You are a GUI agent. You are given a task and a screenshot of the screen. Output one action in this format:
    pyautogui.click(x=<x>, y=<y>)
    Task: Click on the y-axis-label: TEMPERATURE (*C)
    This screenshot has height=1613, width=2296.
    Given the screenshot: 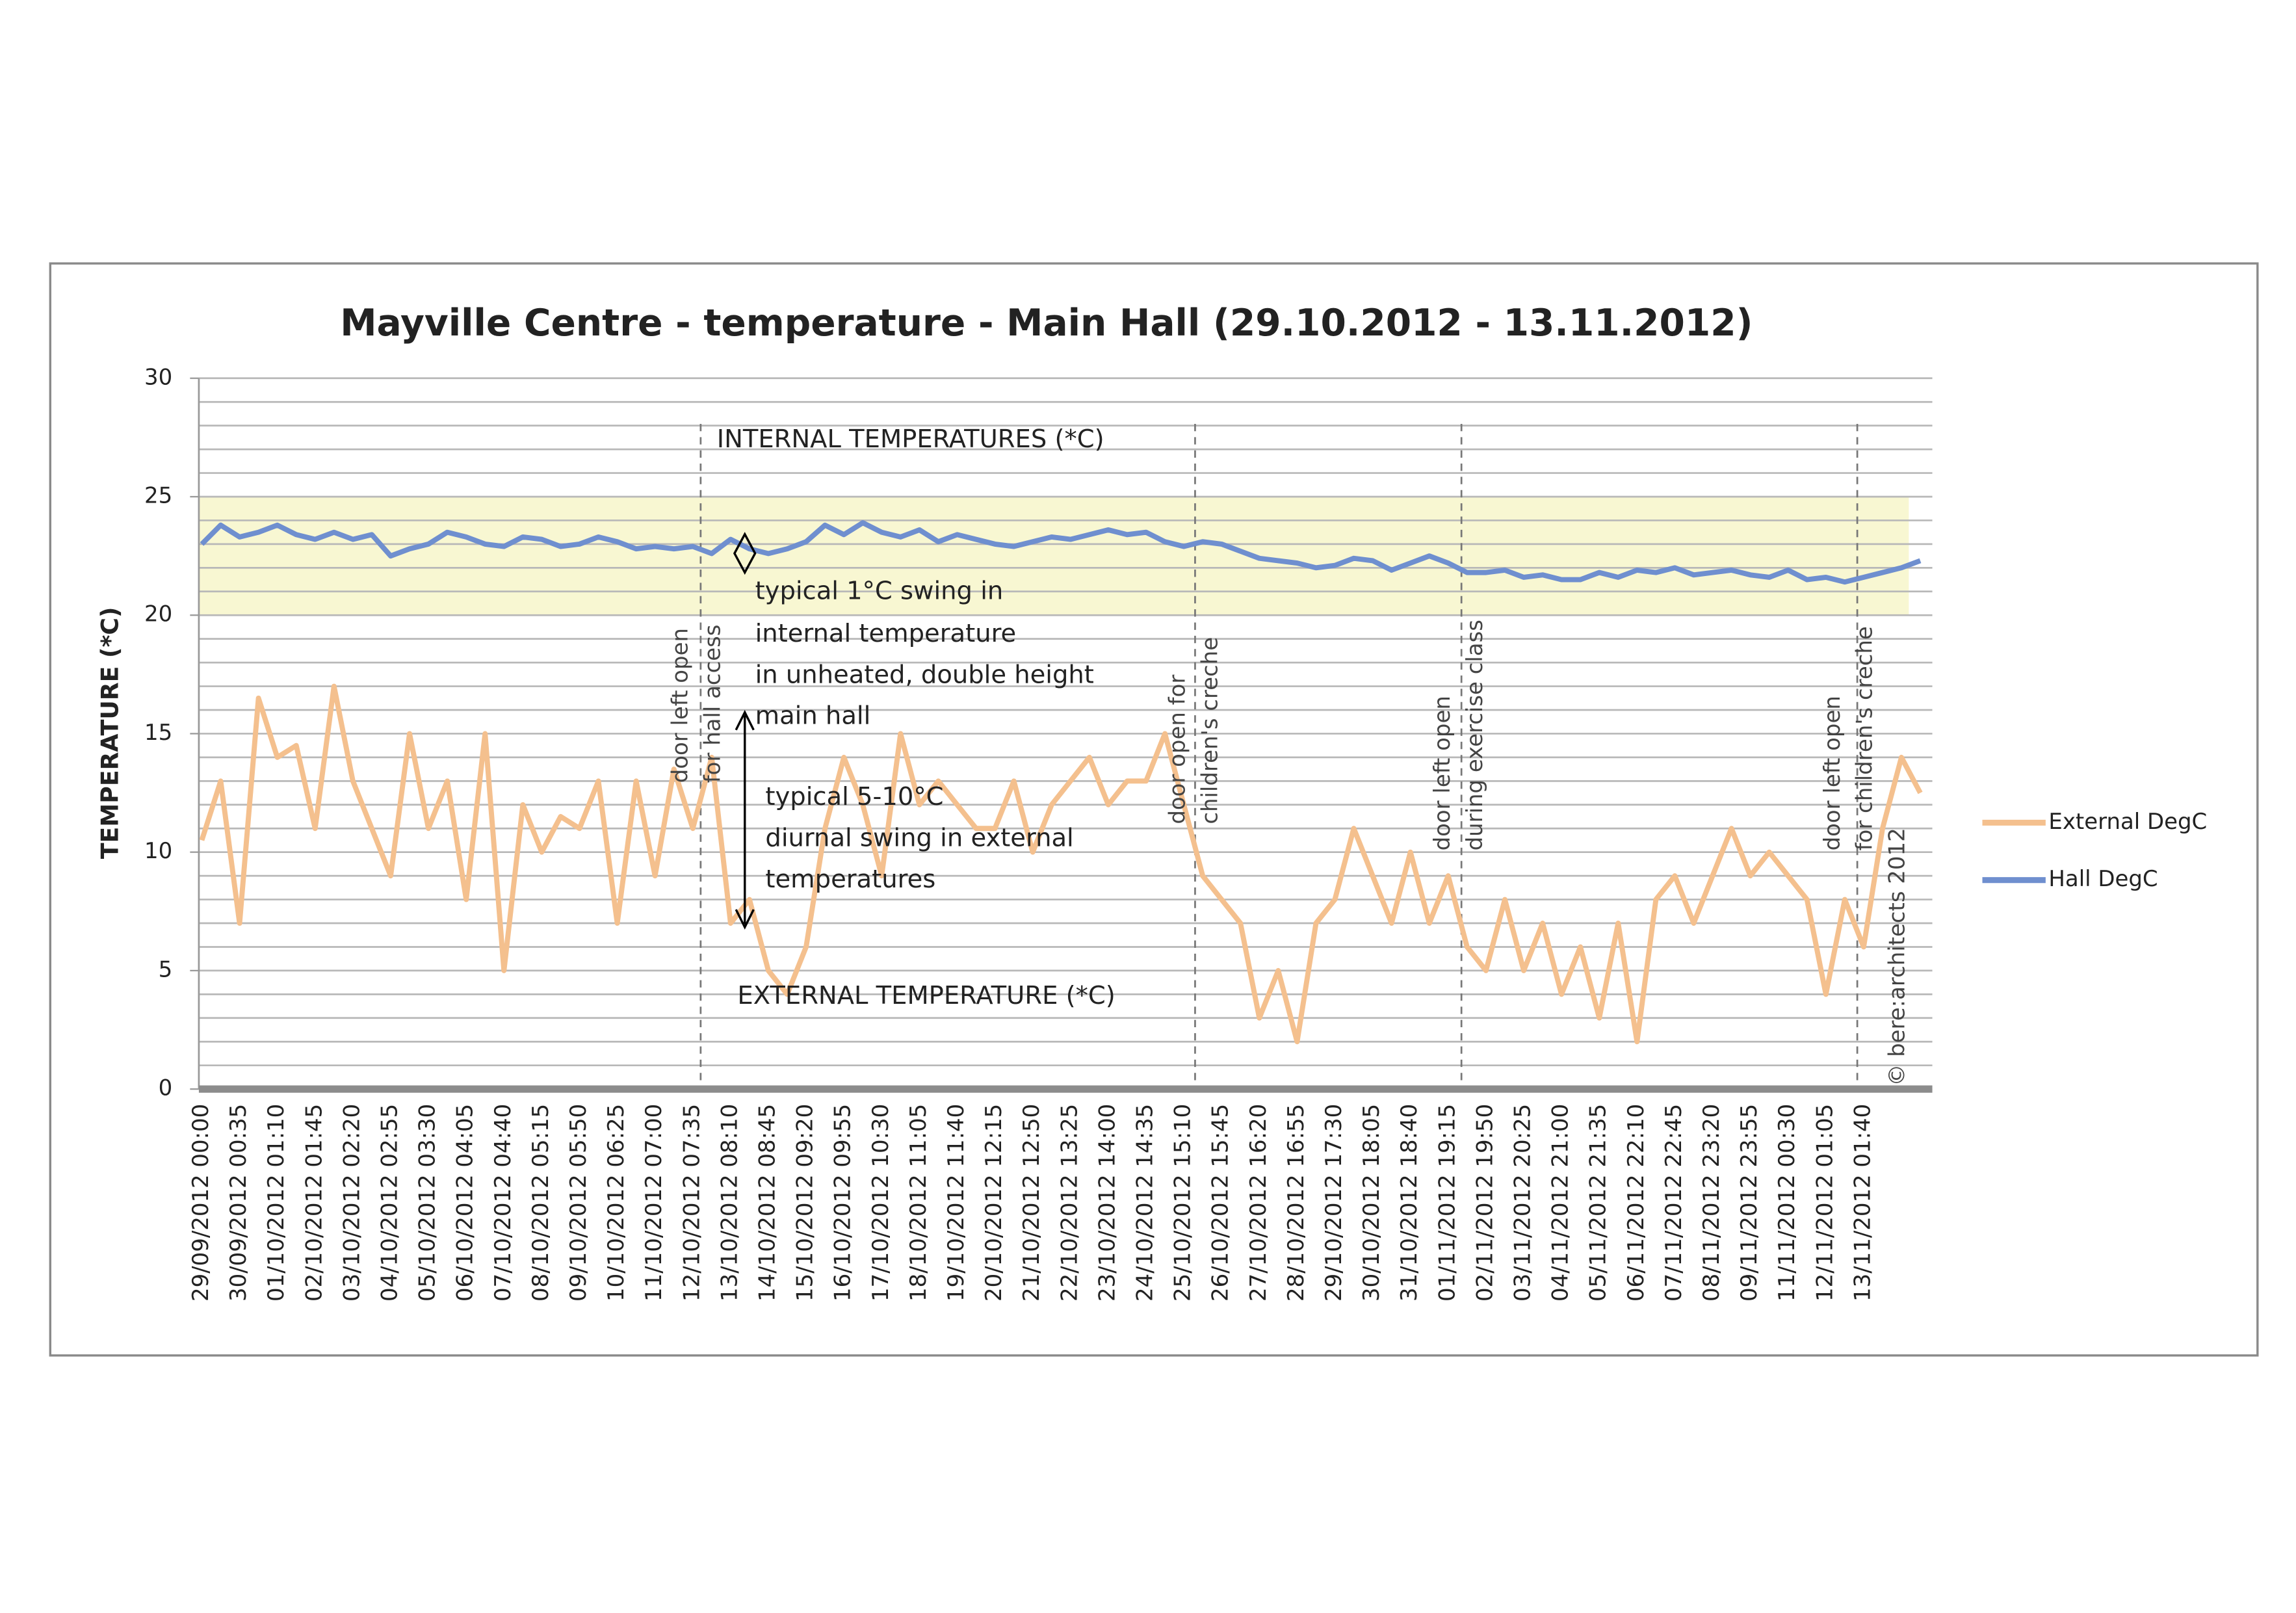 What is the action you would take?
    pyautogui.click(x=110, y=733)
    